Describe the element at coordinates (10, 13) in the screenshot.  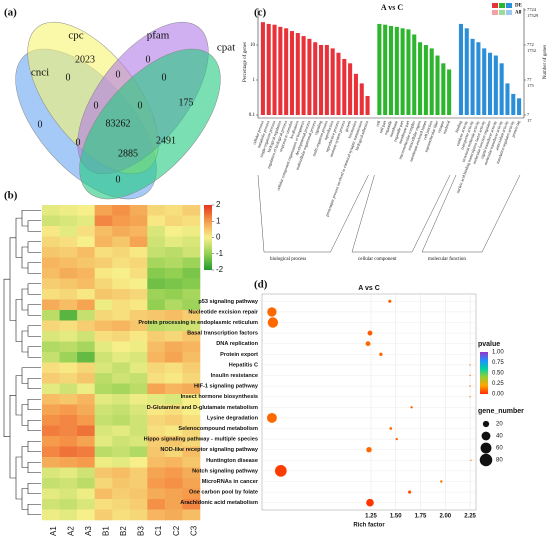
I see `panel-label: (a)` at that location.